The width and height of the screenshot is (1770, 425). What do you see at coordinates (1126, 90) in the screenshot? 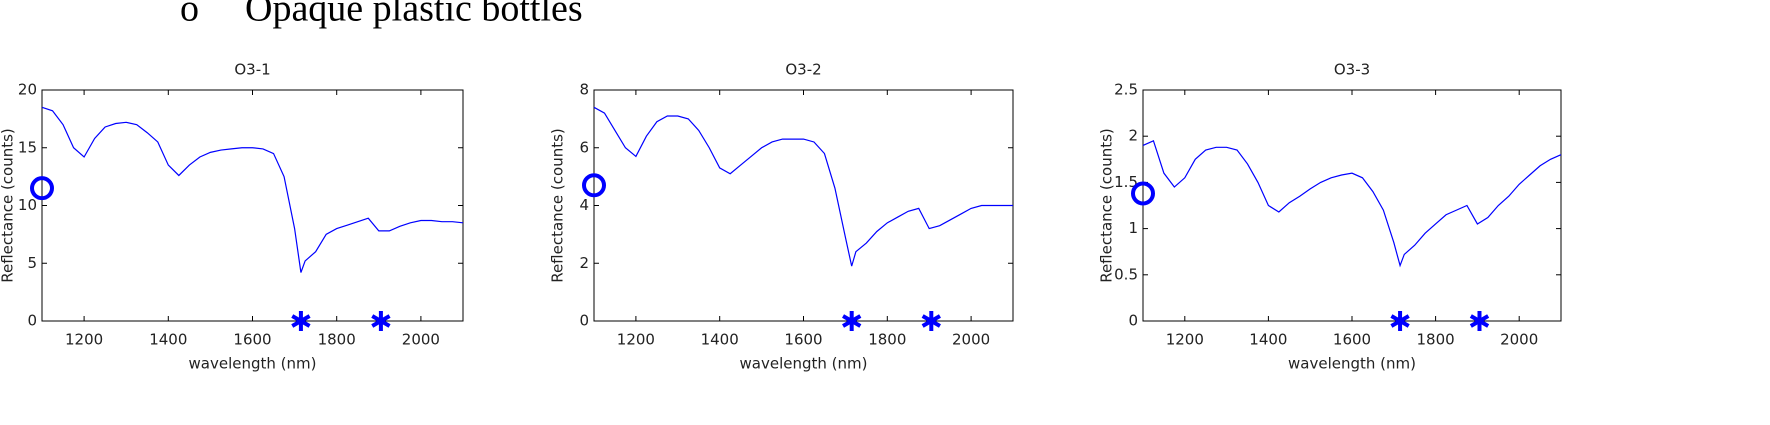
I see `y-tick-label: 2.5` at bounding box center [1126, 90].